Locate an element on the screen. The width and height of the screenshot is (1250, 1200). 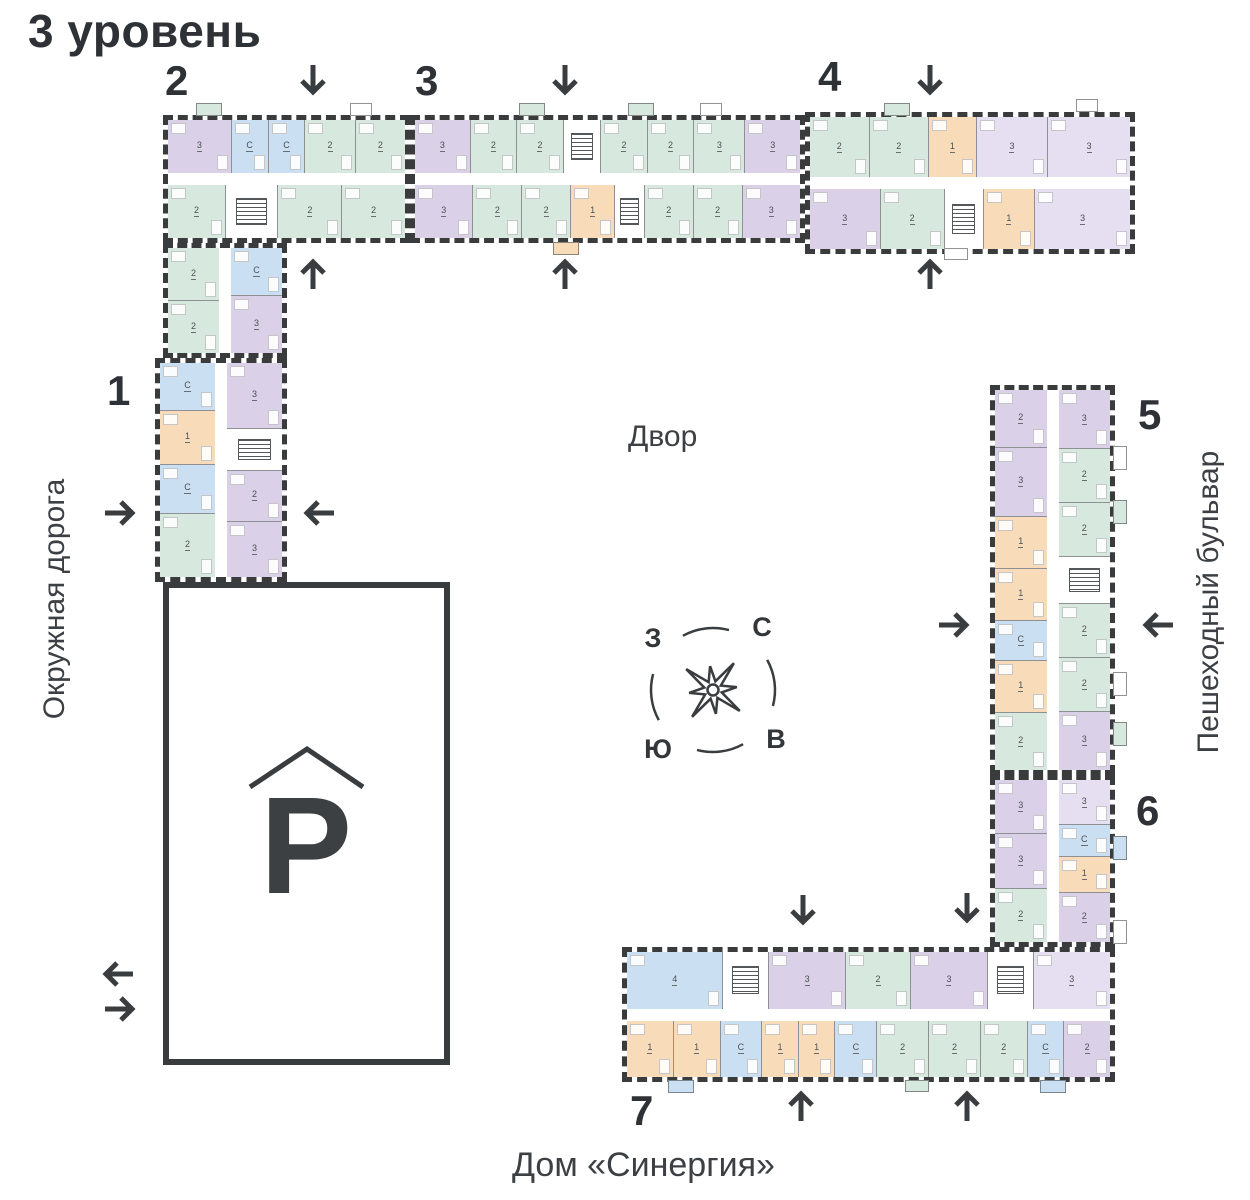
apartment-cell: 4 is located at coordinates (675, 980).